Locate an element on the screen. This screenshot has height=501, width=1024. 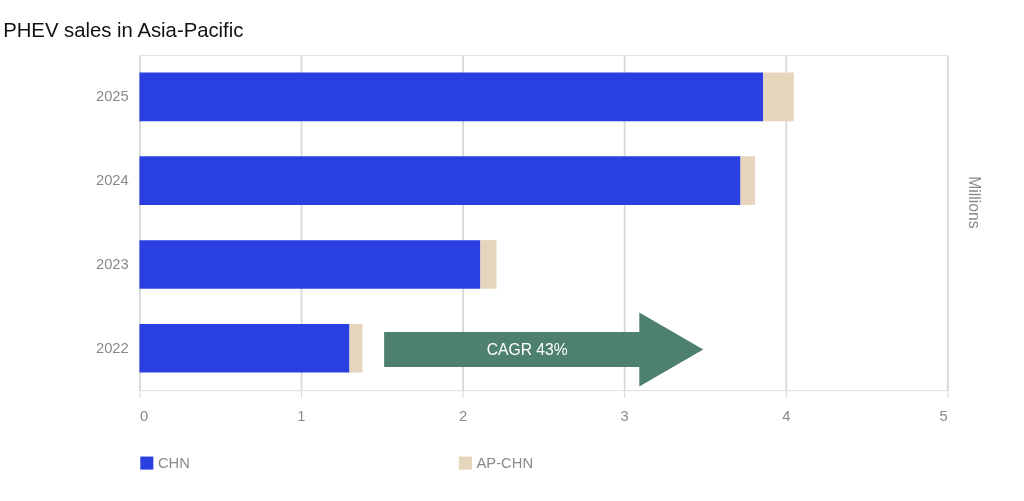
annotation: CAGR 43% is located at coordinates (527, 350).